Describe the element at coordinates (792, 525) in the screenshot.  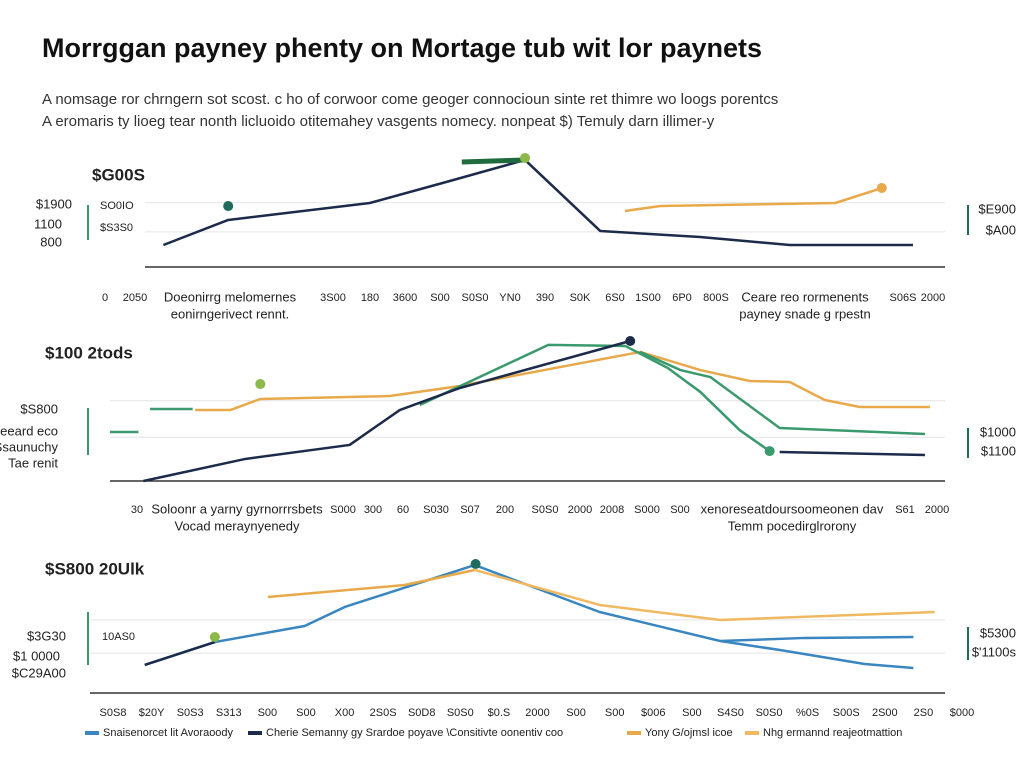
I see `annotation: Temm pocedirglrorony` at that location.